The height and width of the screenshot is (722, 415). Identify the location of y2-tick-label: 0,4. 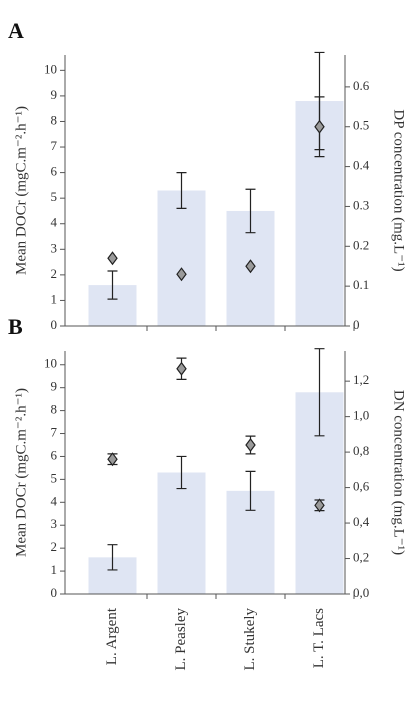
(361, 521).